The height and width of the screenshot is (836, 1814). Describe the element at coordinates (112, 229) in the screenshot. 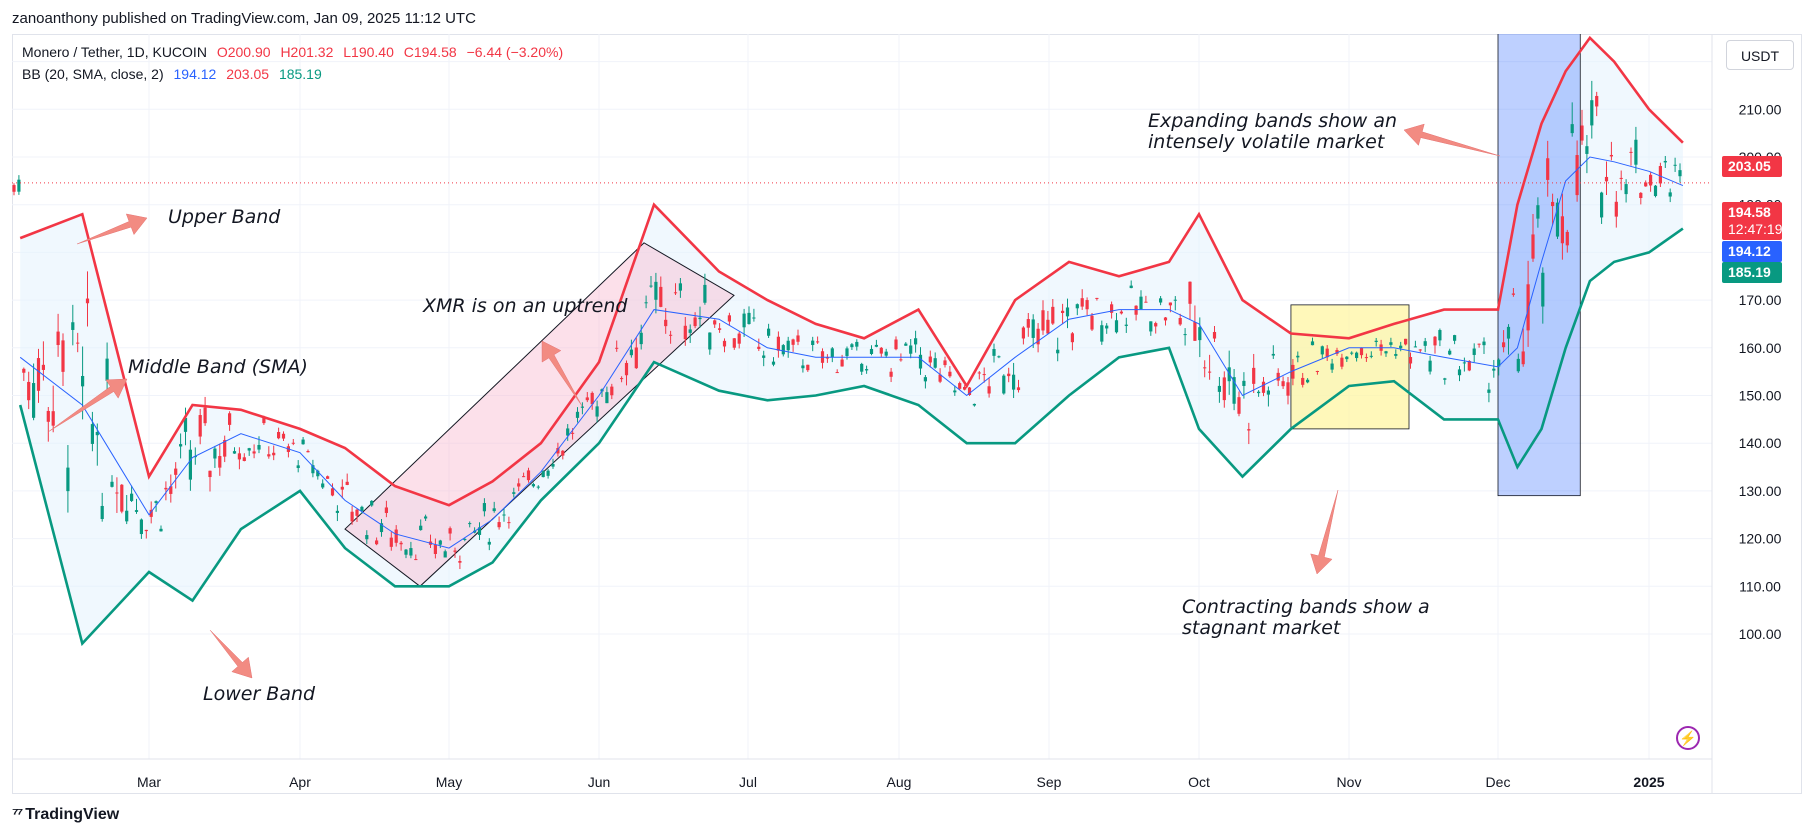

I see `arrow-upper-band` at that location.